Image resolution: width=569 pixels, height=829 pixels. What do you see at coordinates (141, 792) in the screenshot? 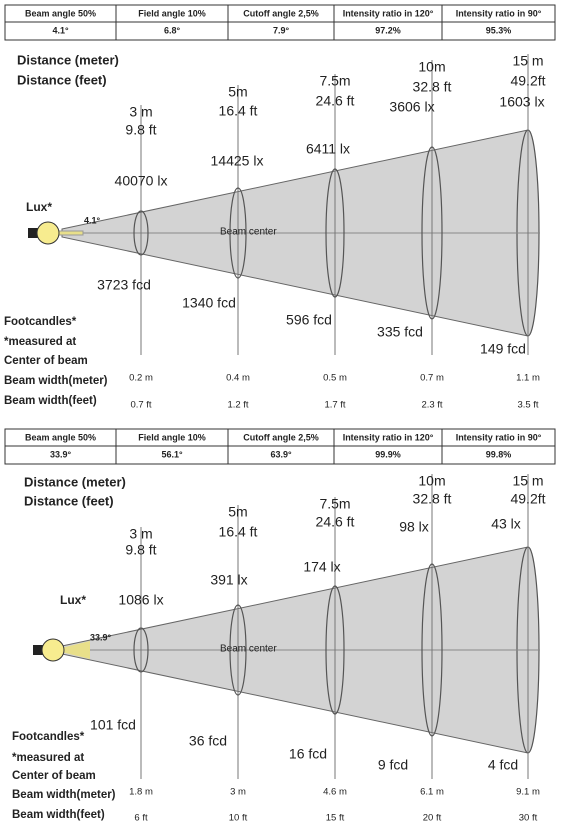
I see `width-meter: 1.8 m` at bounding box center [141, 792].